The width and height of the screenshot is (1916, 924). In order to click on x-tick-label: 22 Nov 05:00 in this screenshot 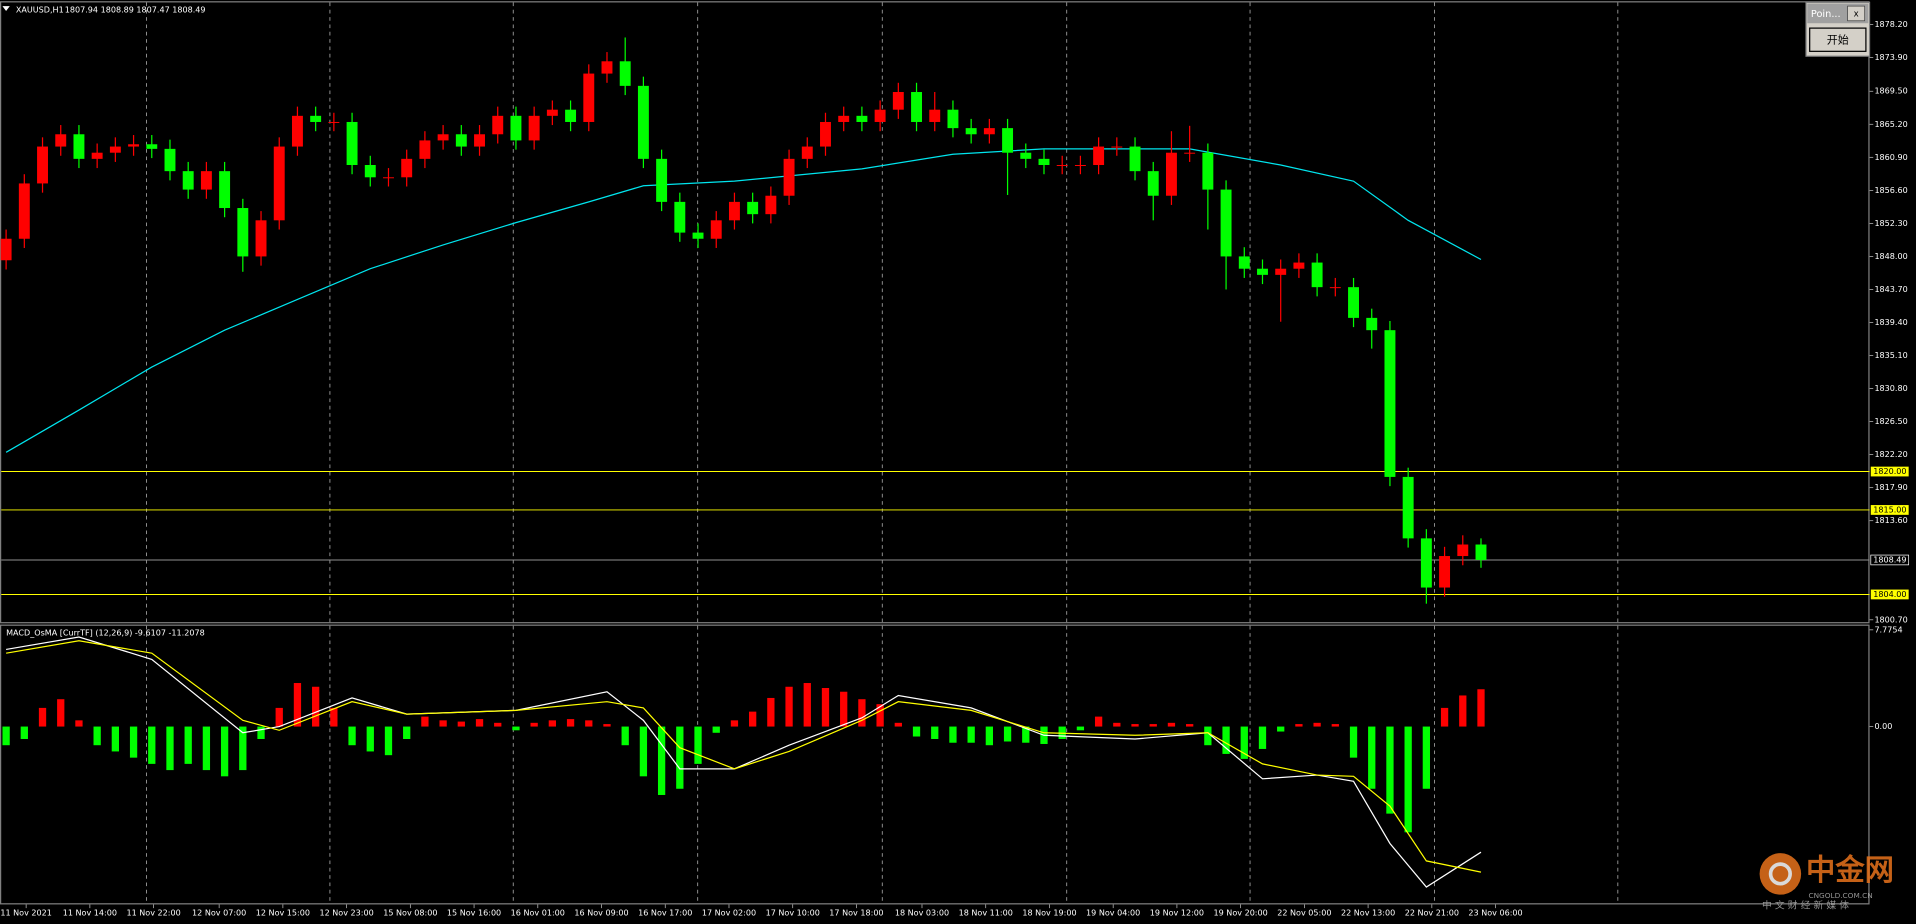, I will do `click(1304, 912)`.